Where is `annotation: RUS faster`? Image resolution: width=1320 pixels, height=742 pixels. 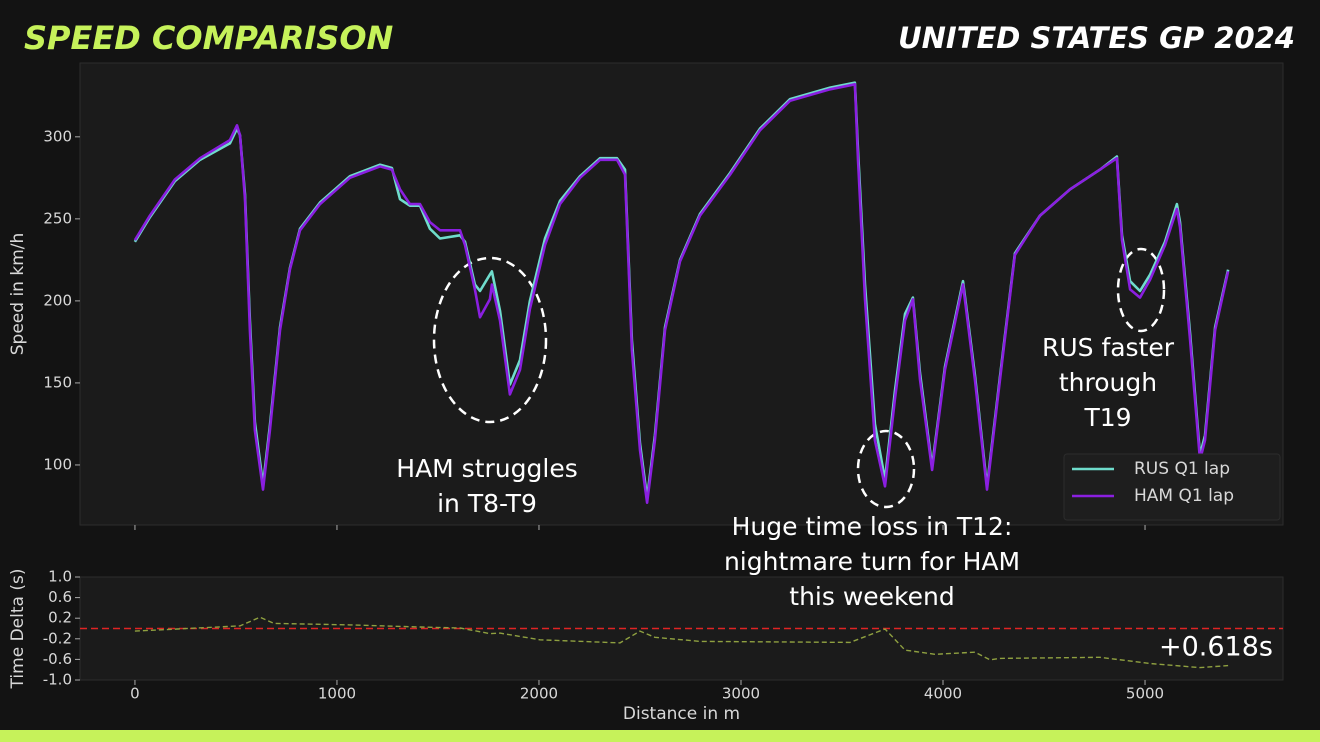
annotation: RUS faster is located at coordinates (1108, 347).